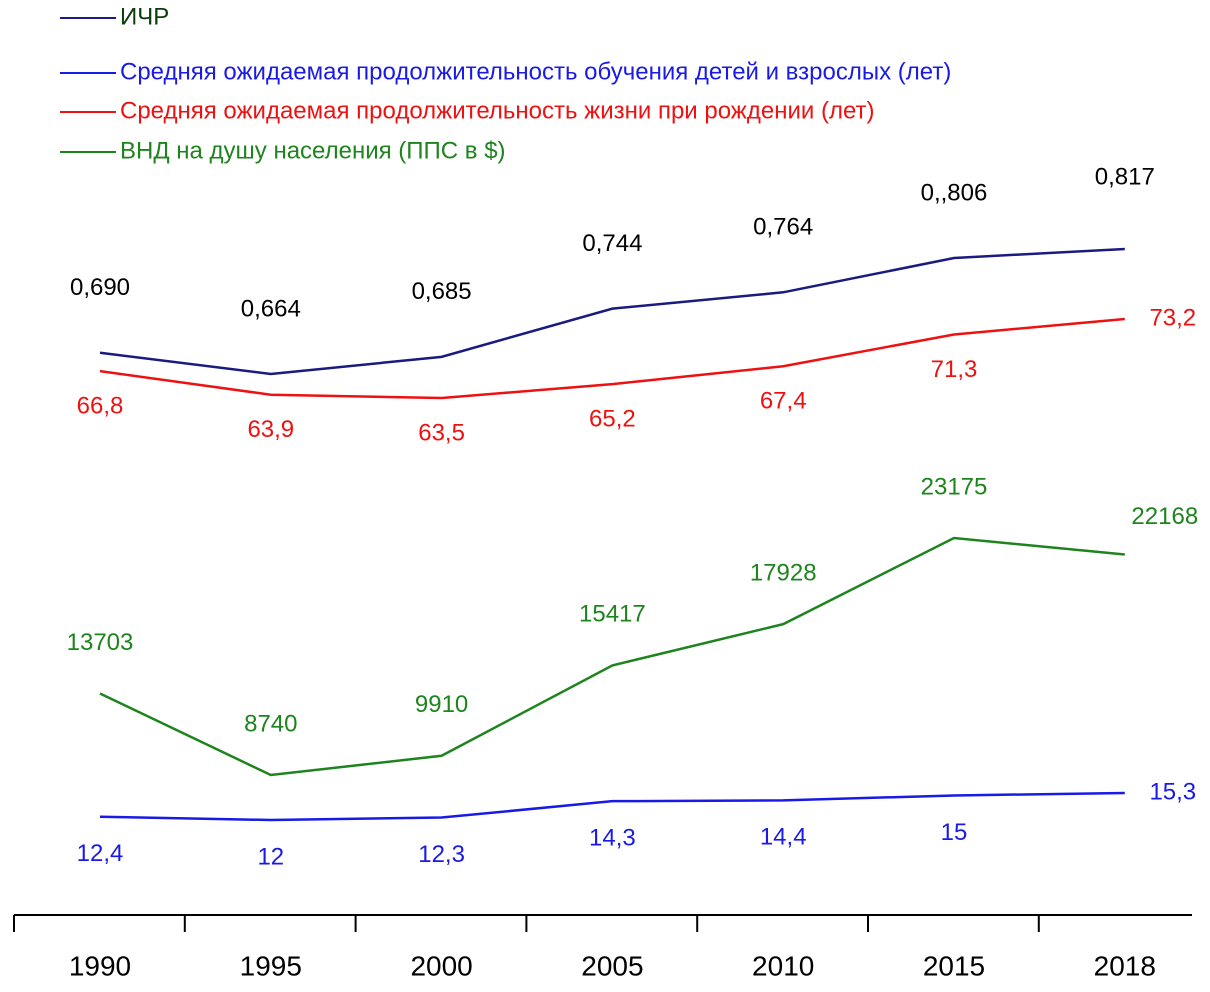 The height and width of the screenshot is (992, 1210). What do you see at coordinates (100, 405) in the screenshot?
I see `data-label: 66,8` at bounding box center [100, 405].